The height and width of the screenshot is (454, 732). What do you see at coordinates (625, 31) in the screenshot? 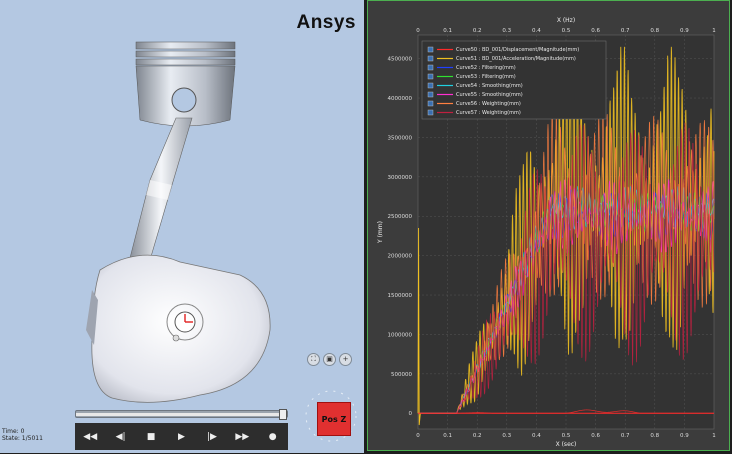
I see `top-x-tick-label: 0.7` at bounding box center [625, 31].